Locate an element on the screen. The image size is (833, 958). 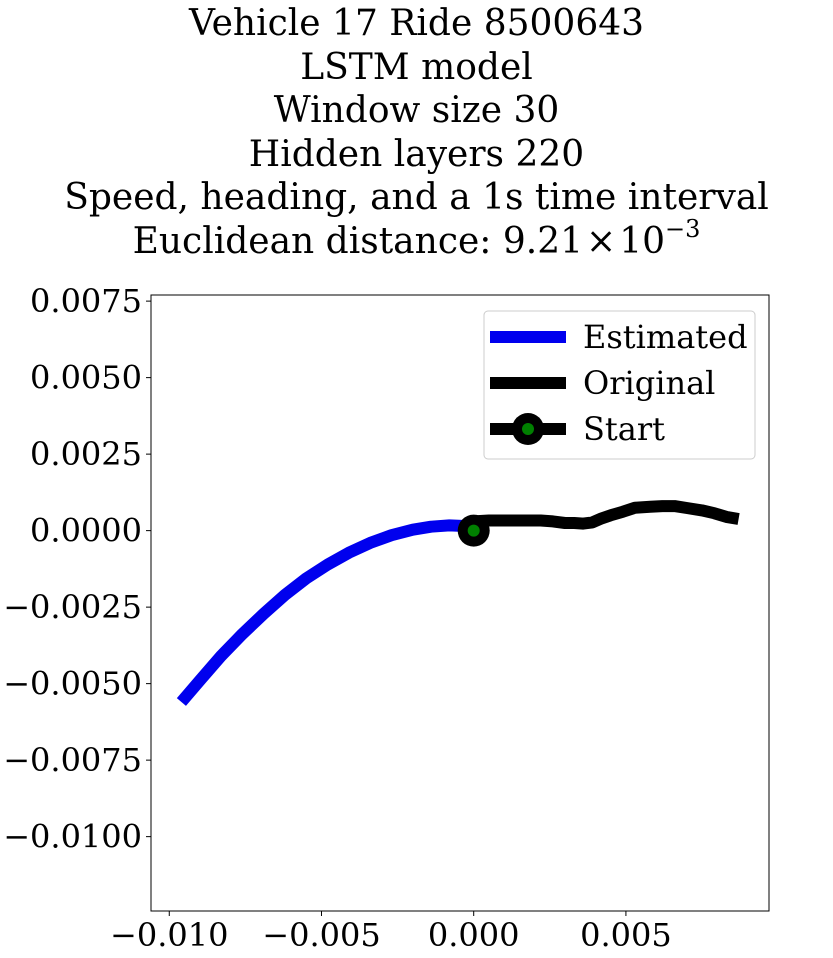
x-tick-label: −0.010 is located at coordinates (169, 935).